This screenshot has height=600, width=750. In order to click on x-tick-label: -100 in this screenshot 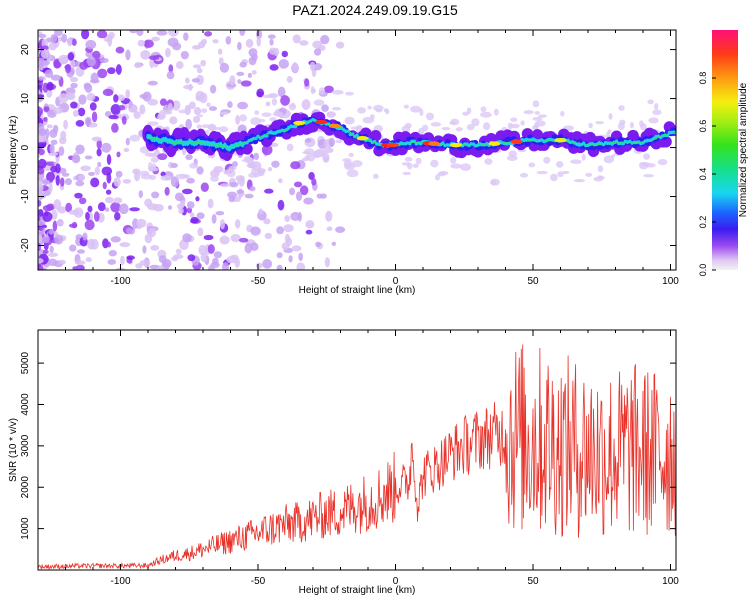, I will do `click(120, 281)`.